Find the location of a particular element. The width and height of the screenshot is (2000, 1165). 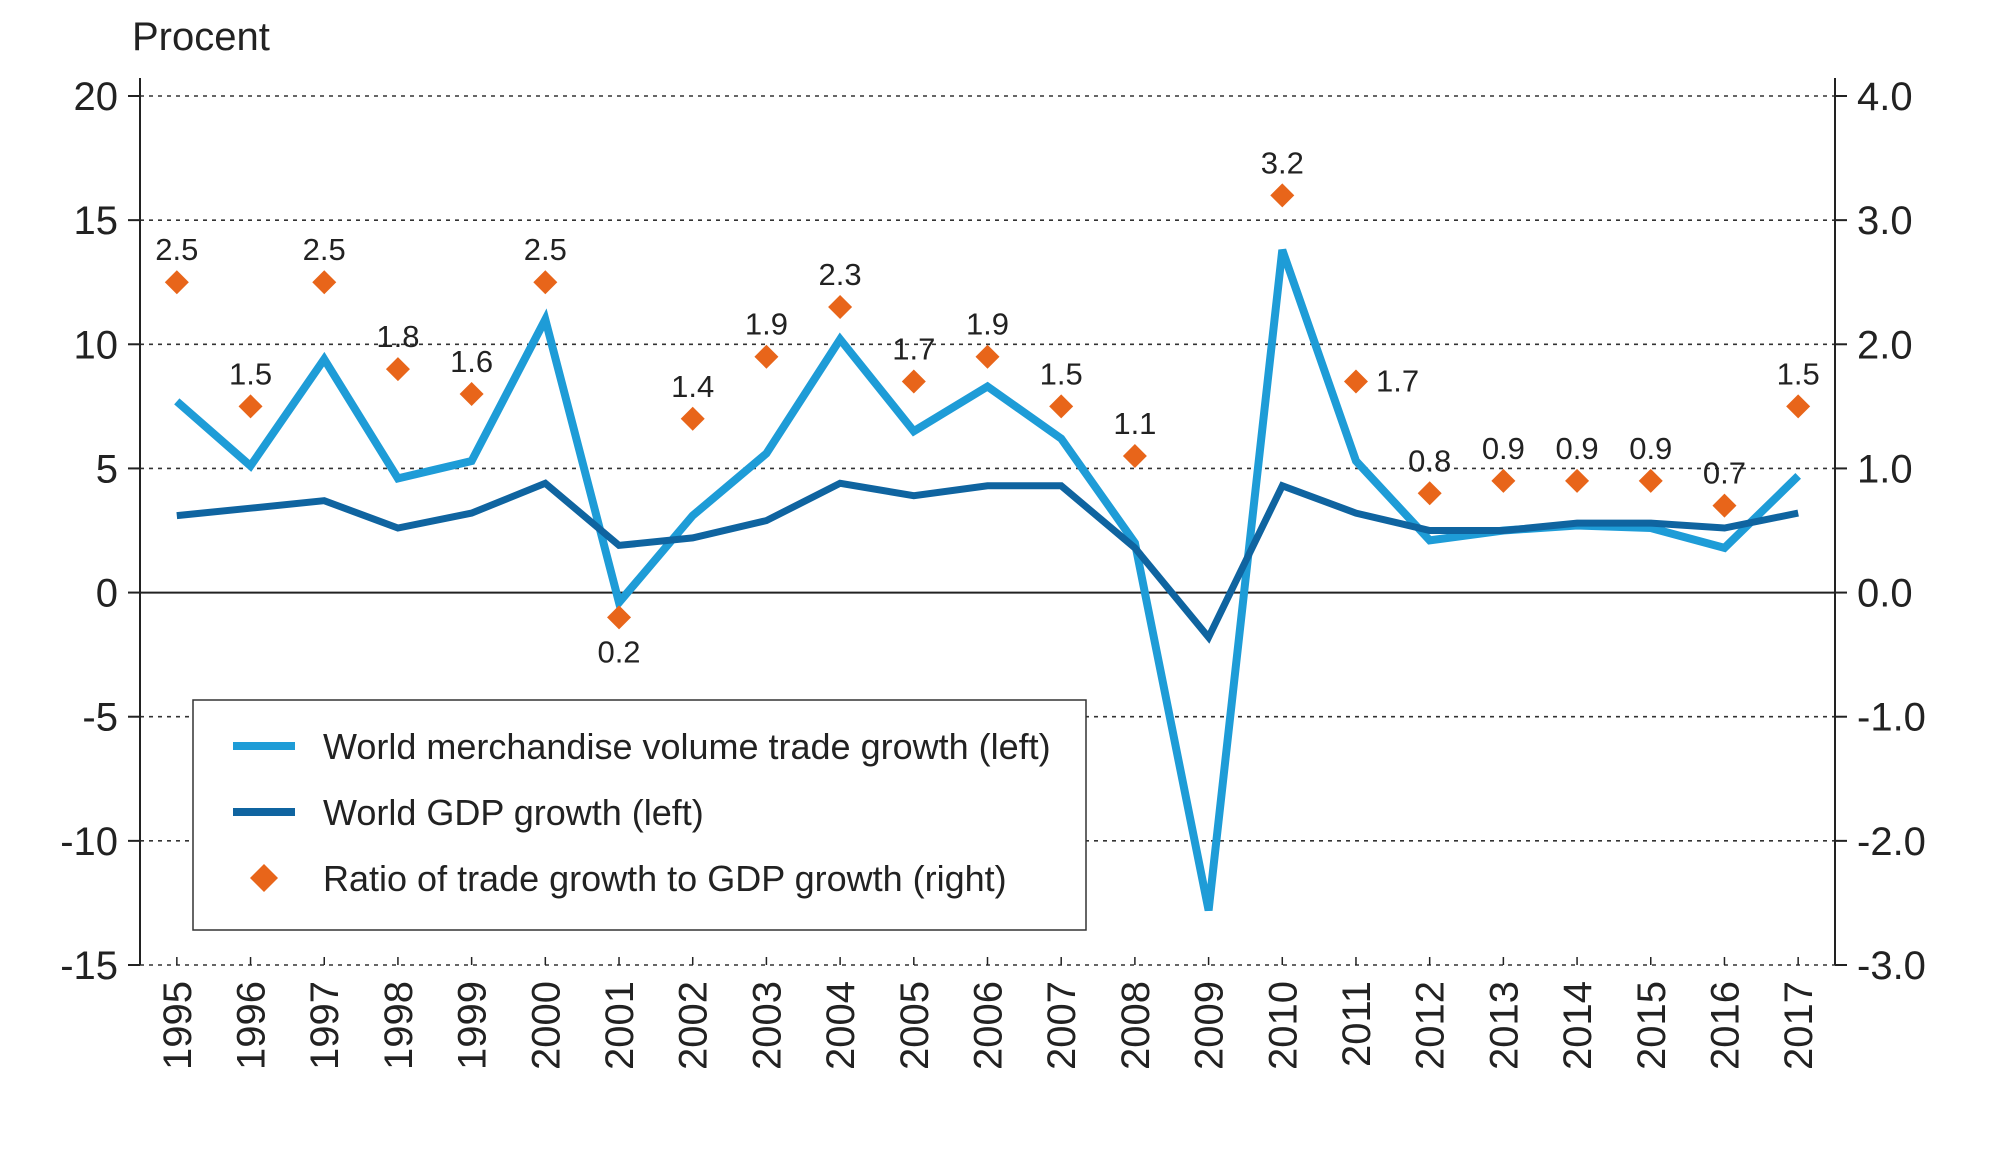

ratio-data-label: 1.6 is located at coordinates (471, 361).